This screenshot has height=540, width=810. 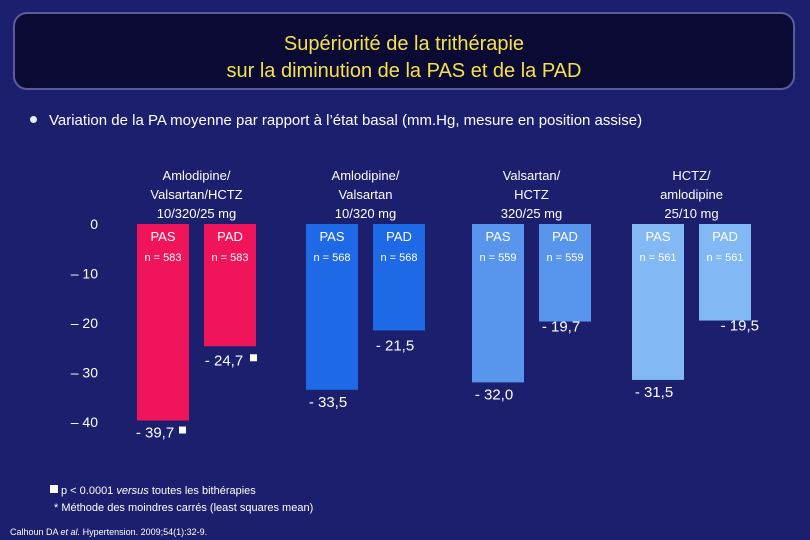 I want to click on significance-suffix: toutes les bithérapies, so click(x=202, y=491).